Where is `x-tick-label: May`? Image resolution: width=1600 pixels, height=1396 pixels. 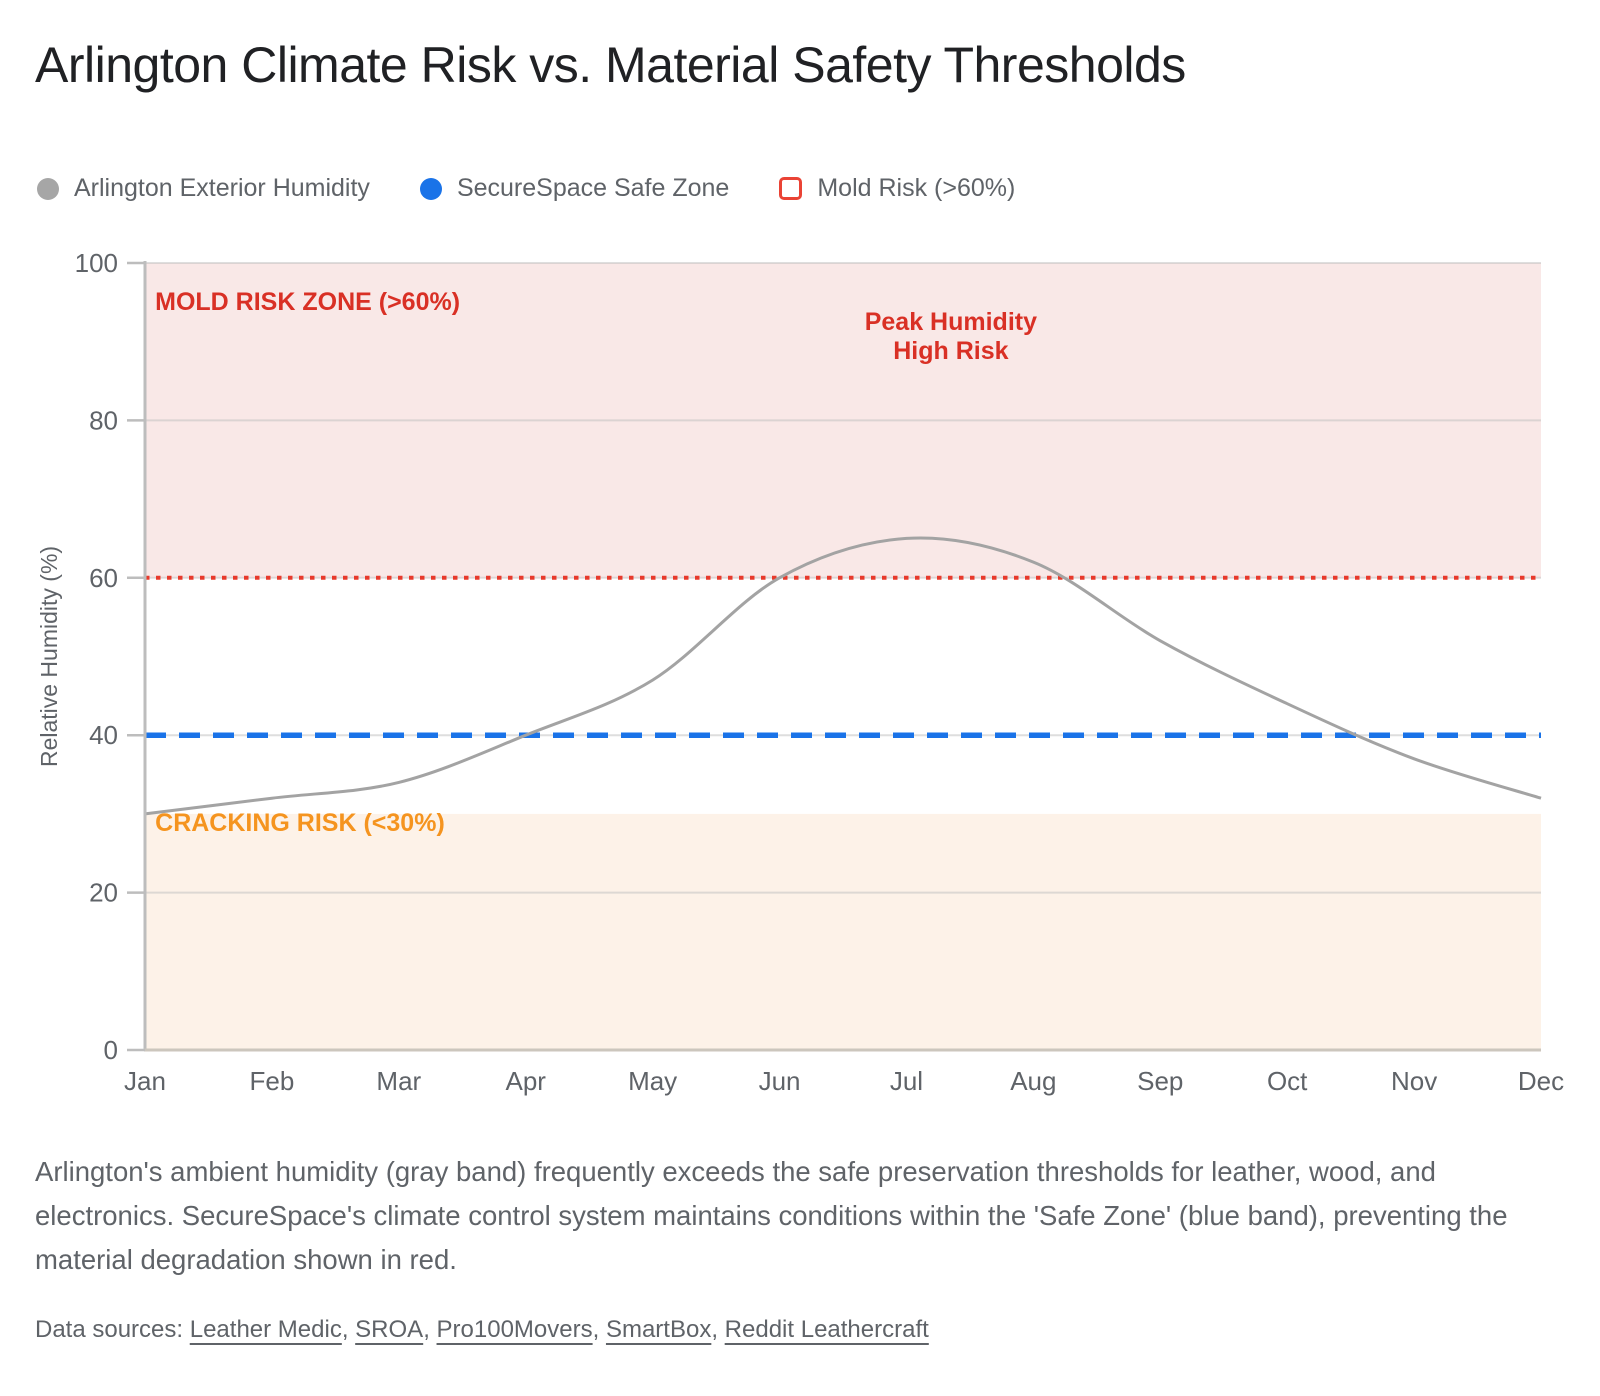 x-tick-label: May is located at coordinates (652, 1081).